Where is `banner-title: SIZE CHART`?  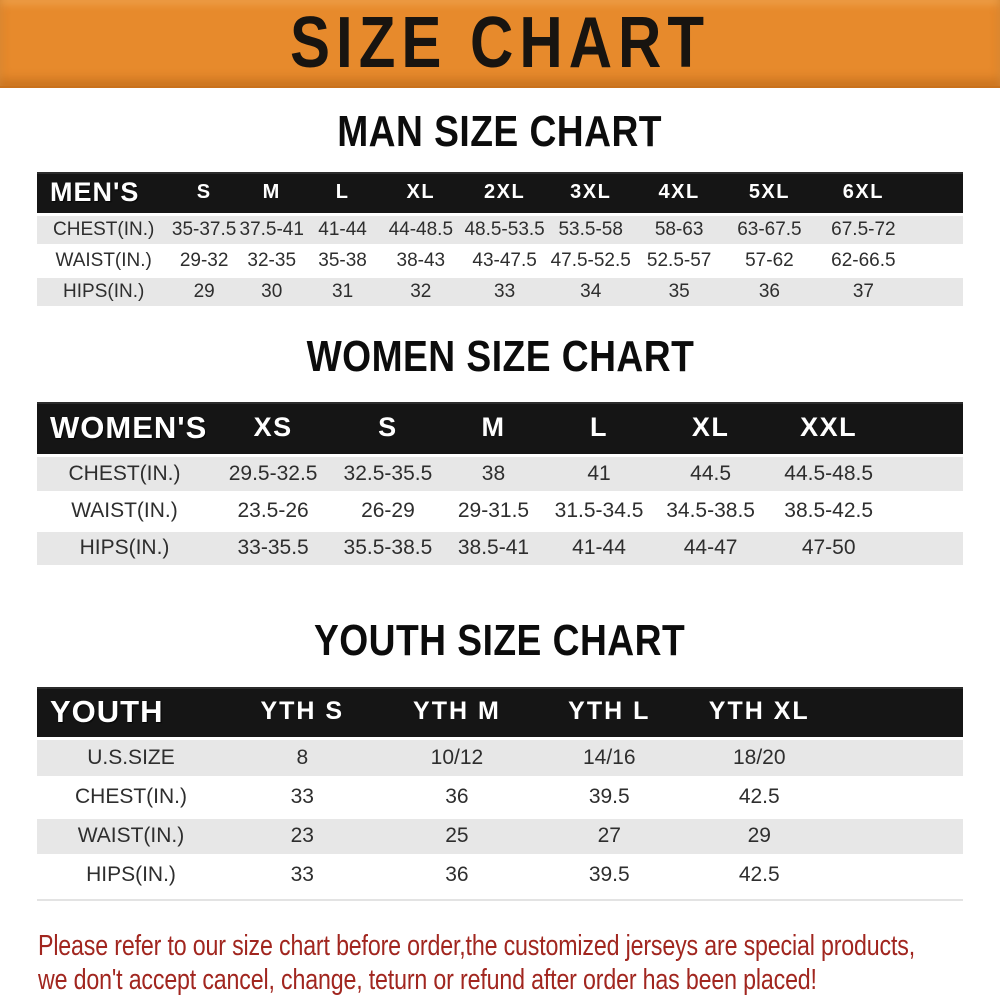 banner-title: SIZE CHART is located at coordinates (500, 42).